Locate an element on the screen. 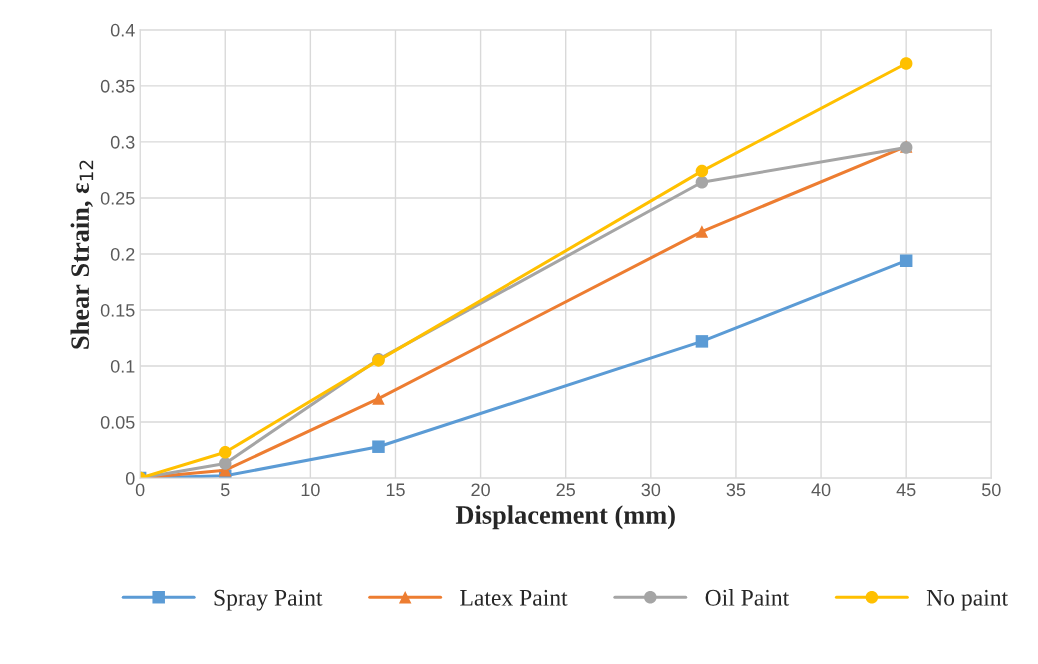 The height and width of the screenshot is (664, 1038). y-tick-label: 0.05 is located at coordinates (117, 422).